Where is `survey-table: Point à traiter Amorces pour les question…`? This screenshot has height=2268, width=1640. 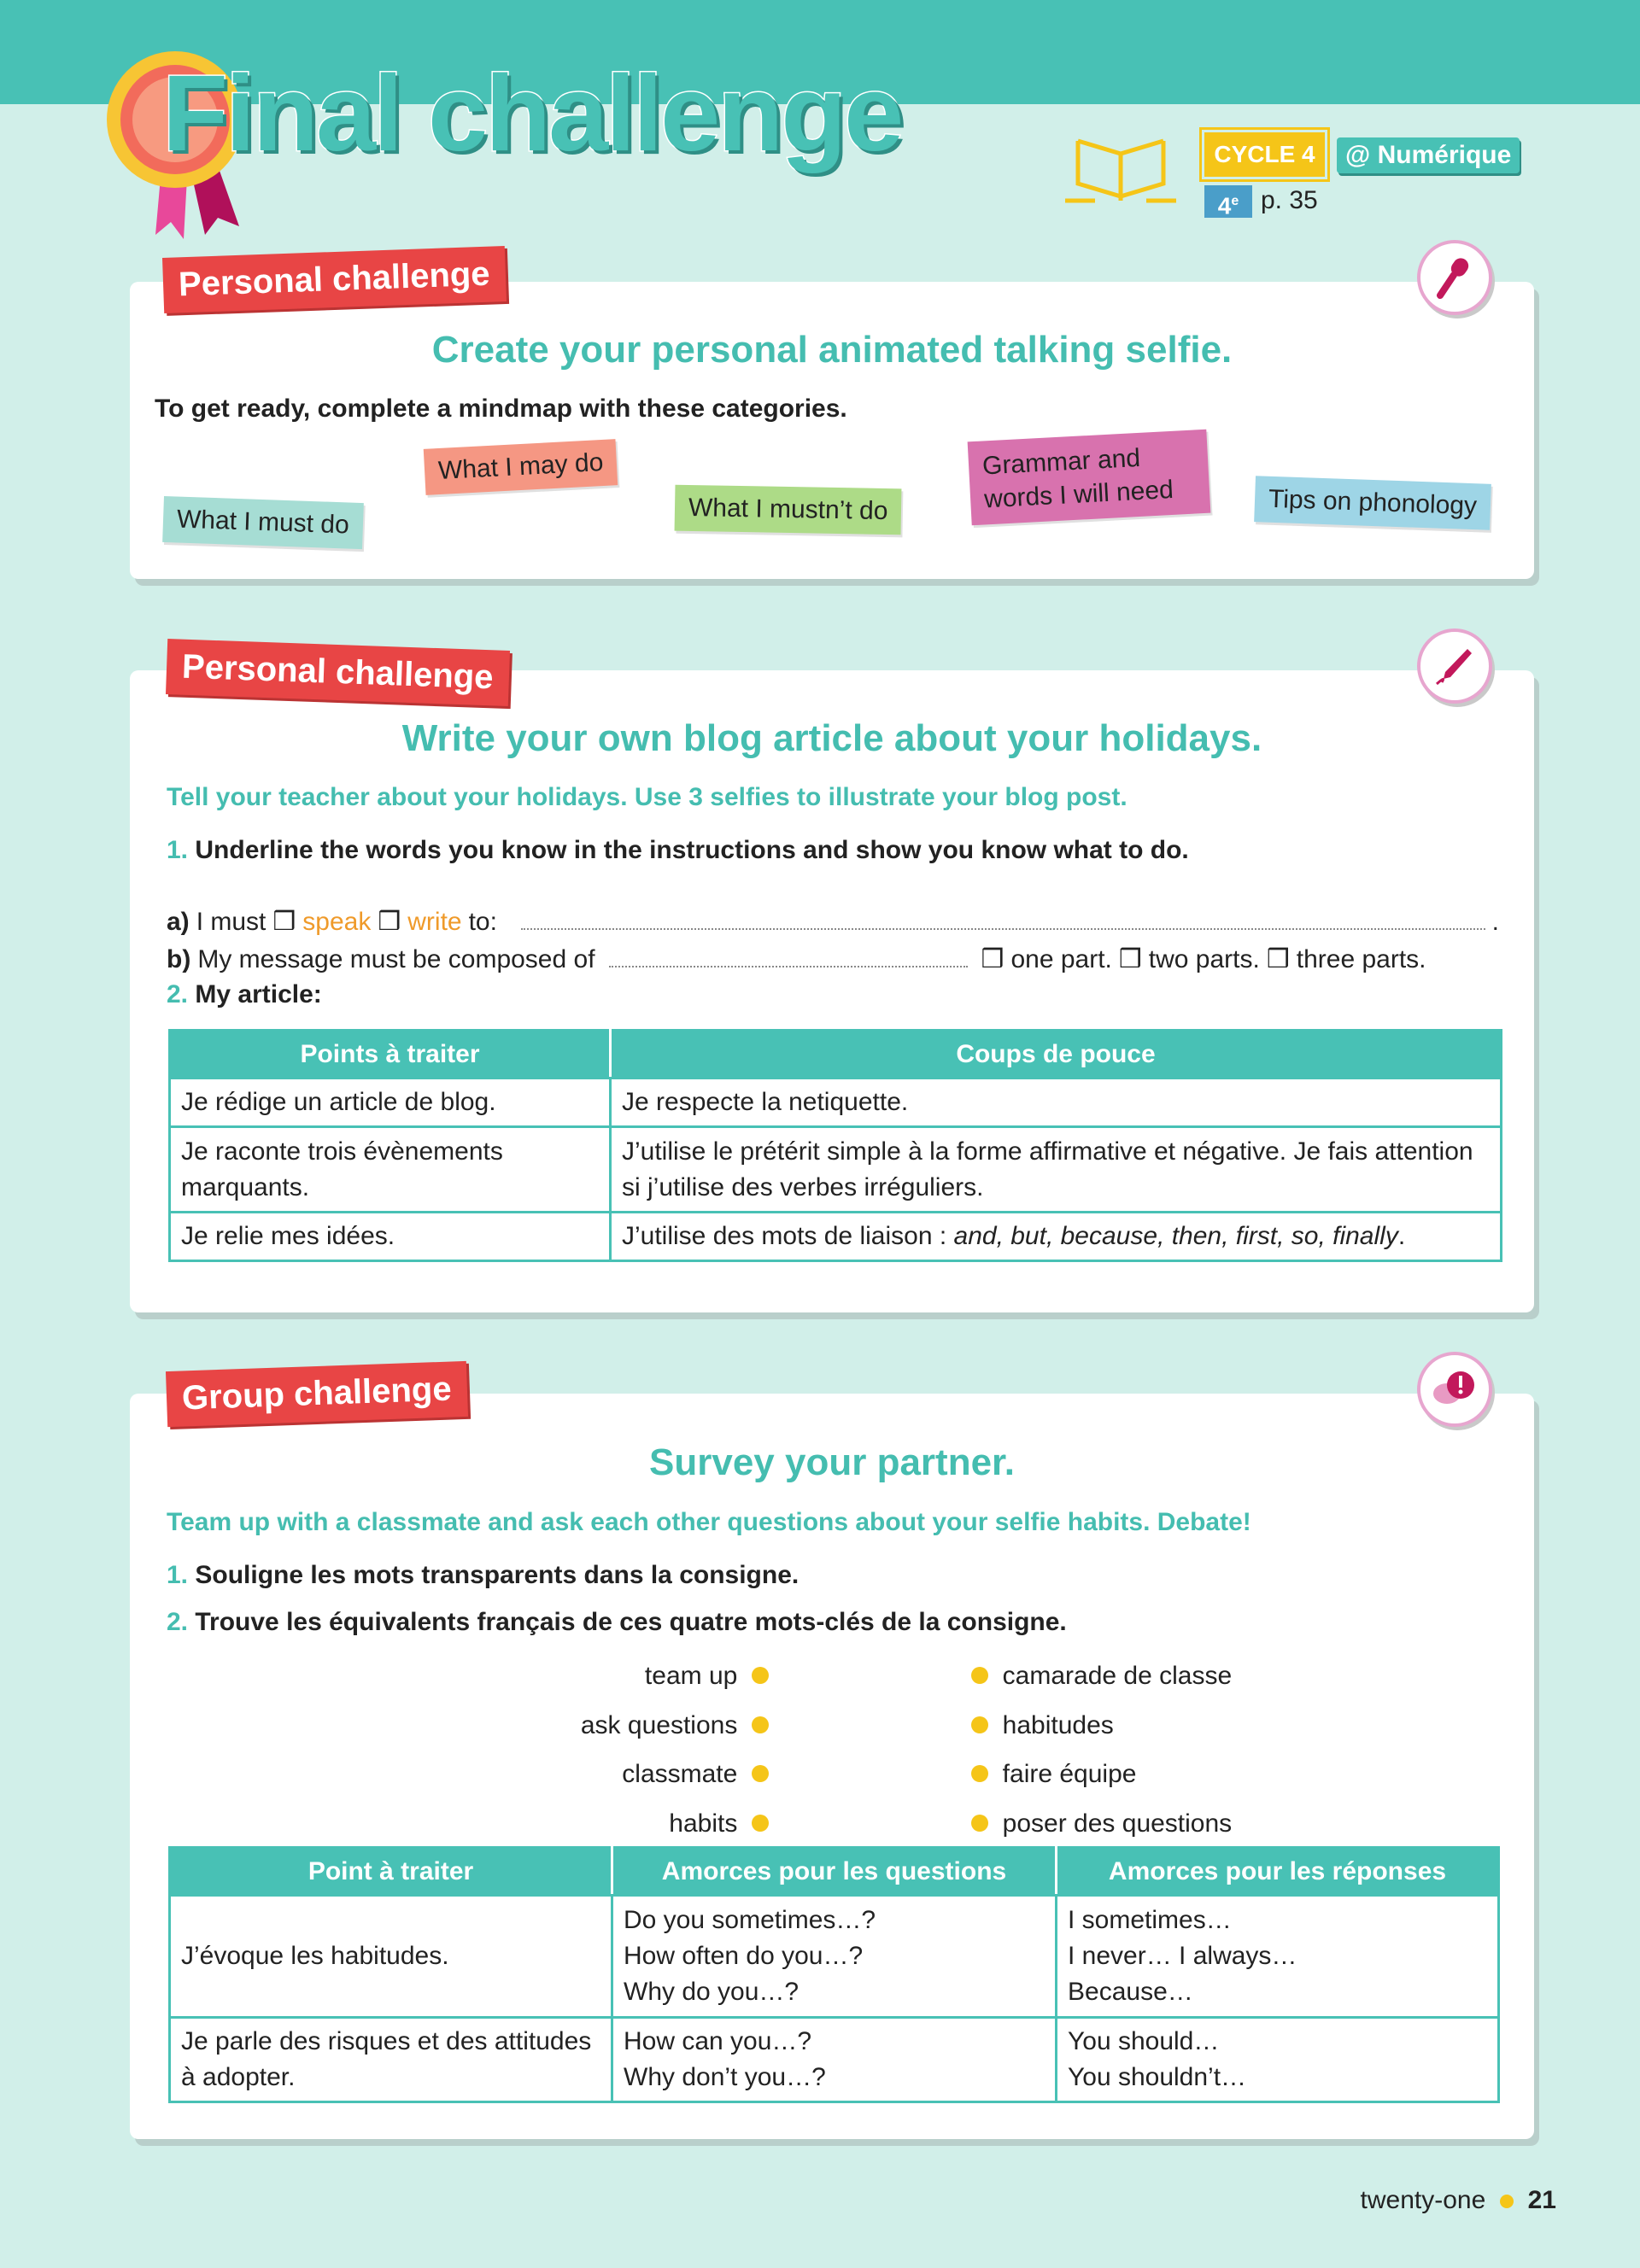
survey-table: Point à traiter Amorces pour les question… is located at coordinates (834, 1974).